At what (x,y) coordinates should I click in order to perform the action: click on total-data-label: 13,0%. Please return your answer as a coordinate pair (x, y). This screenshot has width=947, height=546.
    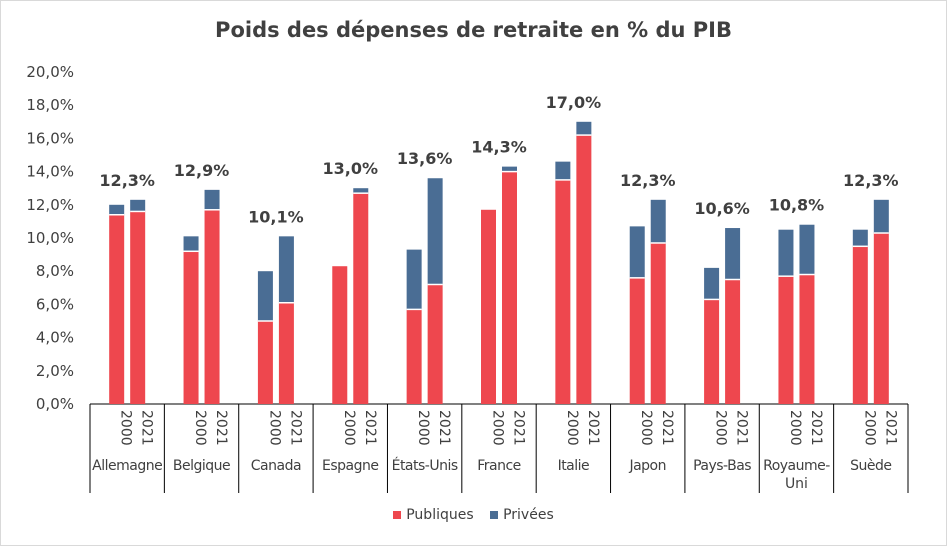
    Looking at the image, I should click on (351, 168).